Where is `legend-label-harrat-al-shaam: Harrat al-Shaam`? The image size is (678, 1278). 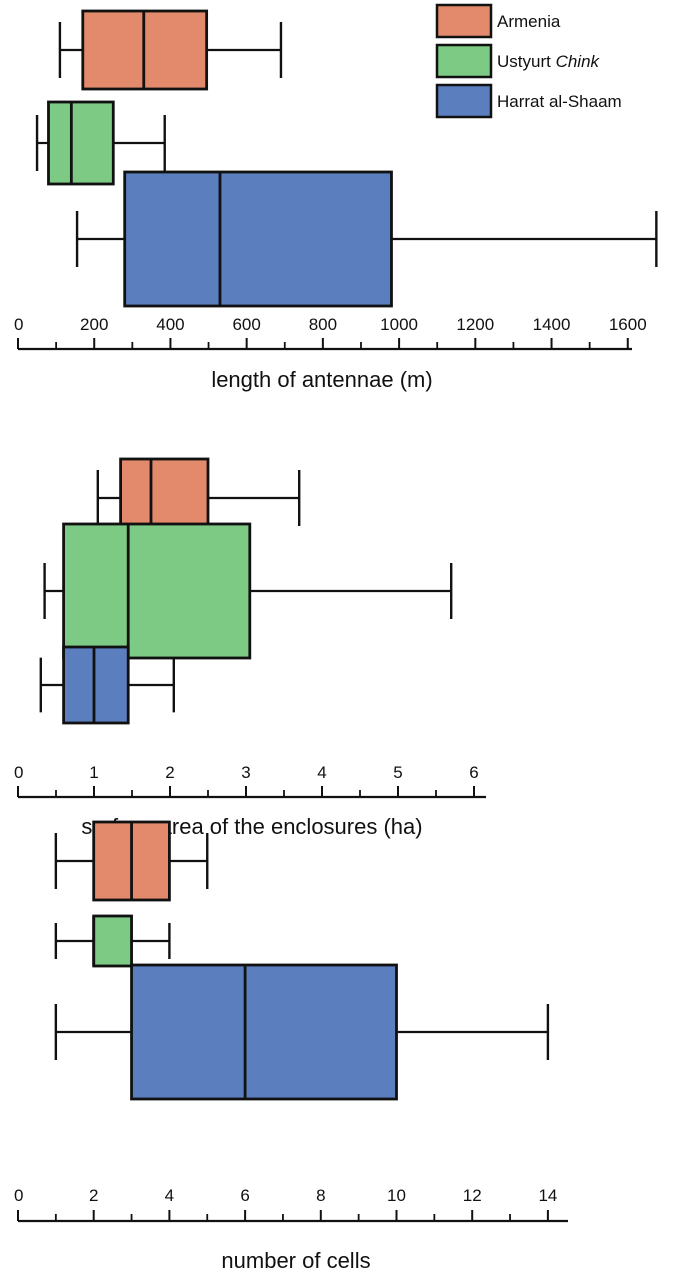 legend-label-harrat-al-shaam: Harrat al-Shaam is located at coordinates (559, 101).